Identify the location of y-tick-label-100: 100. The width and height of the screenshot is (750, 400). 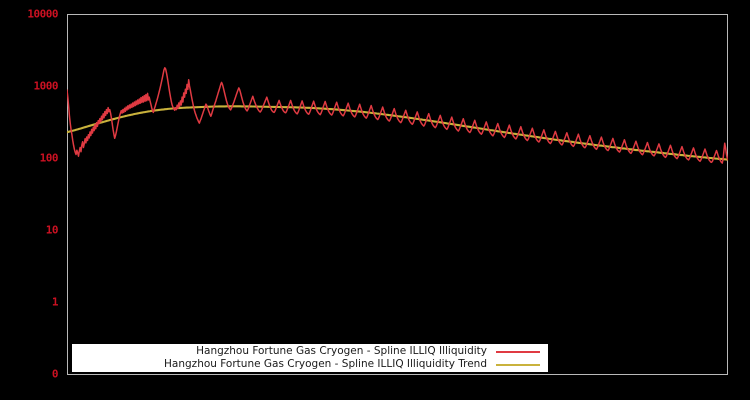
(49, 158).